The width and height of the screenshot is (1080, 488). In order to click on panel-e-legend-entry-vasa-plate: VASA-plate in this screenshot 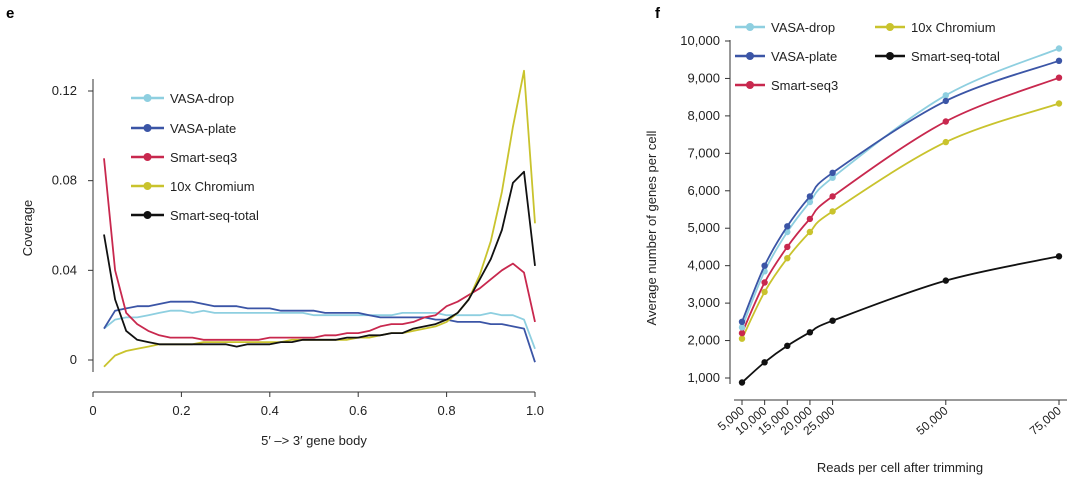, I will do `click(183, 128)`.